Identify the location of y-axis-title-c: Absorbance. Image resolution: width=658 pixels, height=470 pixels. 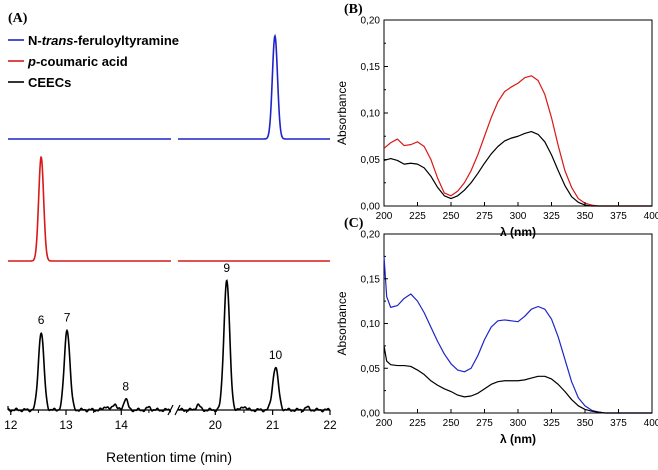
(342, 323).